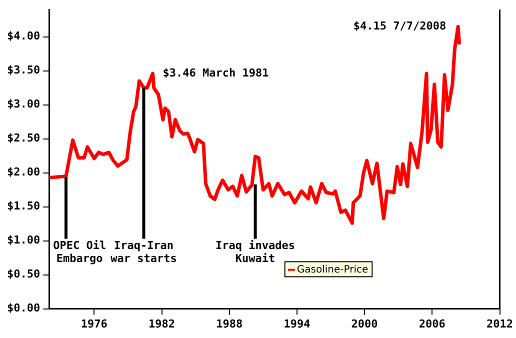 The height and width of the screenshot is (338, 516). What do you see at coordinates (297, 323) in the screenshot?
I see `x-tick-label: 1994` at bounding box center [297, 323].